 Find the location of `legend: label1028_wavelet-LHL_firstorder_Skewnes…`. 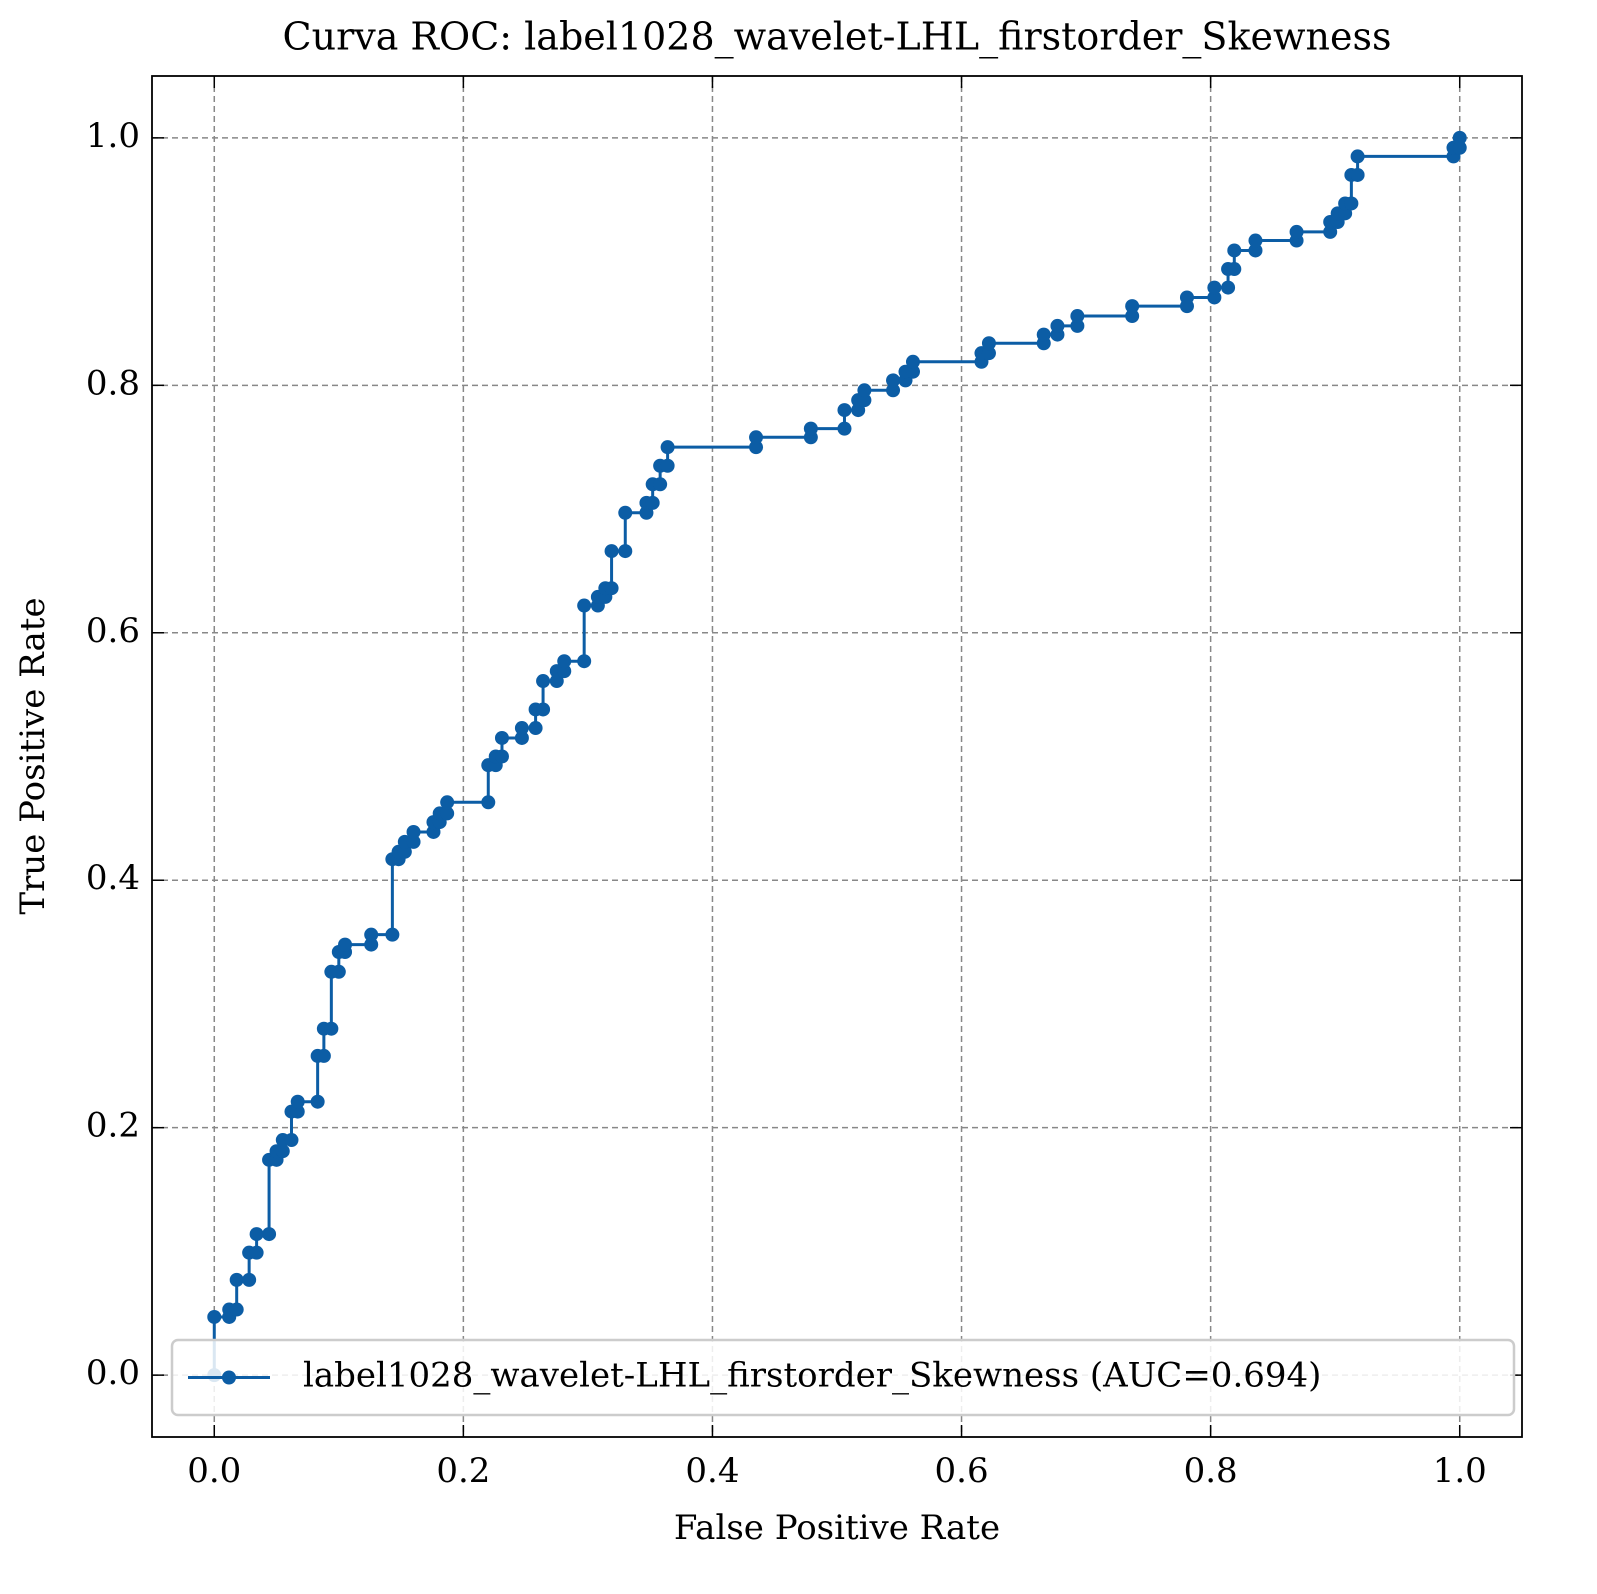

legend: label1028_wavelet-LHL_firstorder_Skewnes… is located at coordinates (843, 1377).